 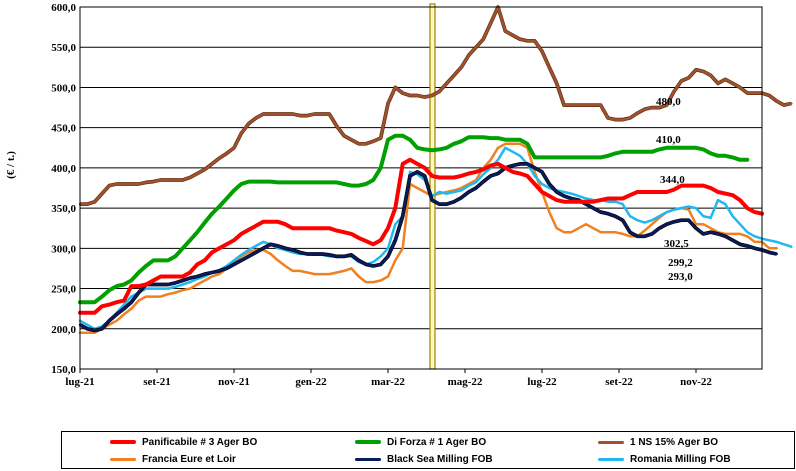 What do you see at coordinates (11, 165) in the screenshot?
I see `y-axis-label: (€ / t.)` at bounding box center [11, 165].